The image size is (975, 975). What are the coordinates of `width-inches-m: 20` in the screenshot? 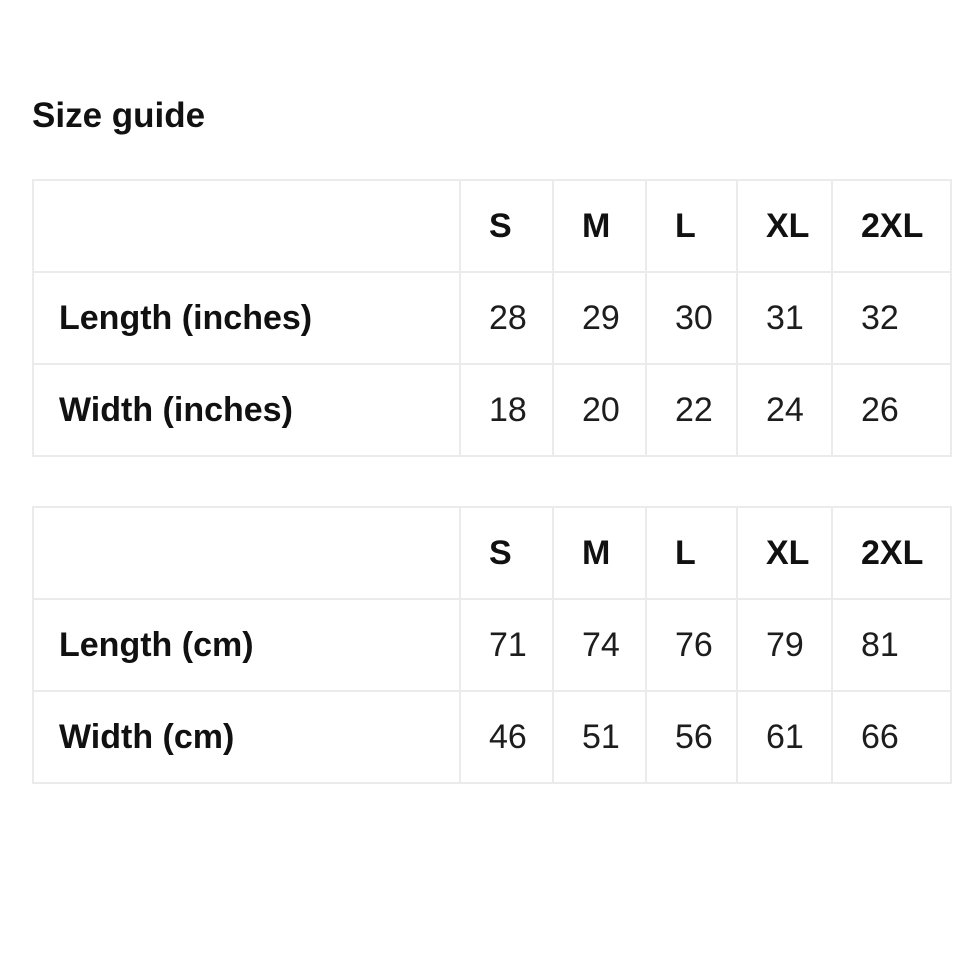 It's located at (599, 410).